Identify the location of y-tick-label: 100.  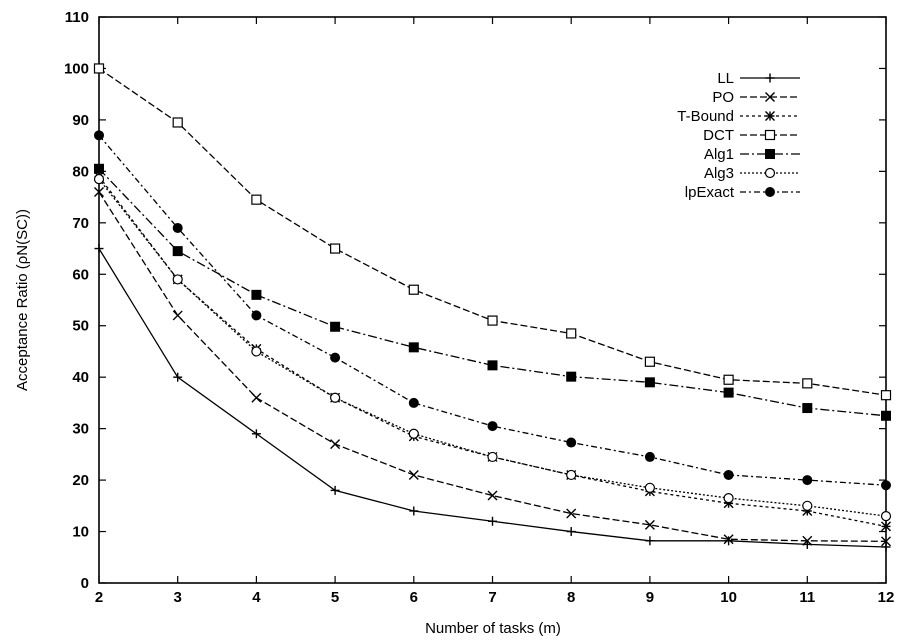
(76, 68).